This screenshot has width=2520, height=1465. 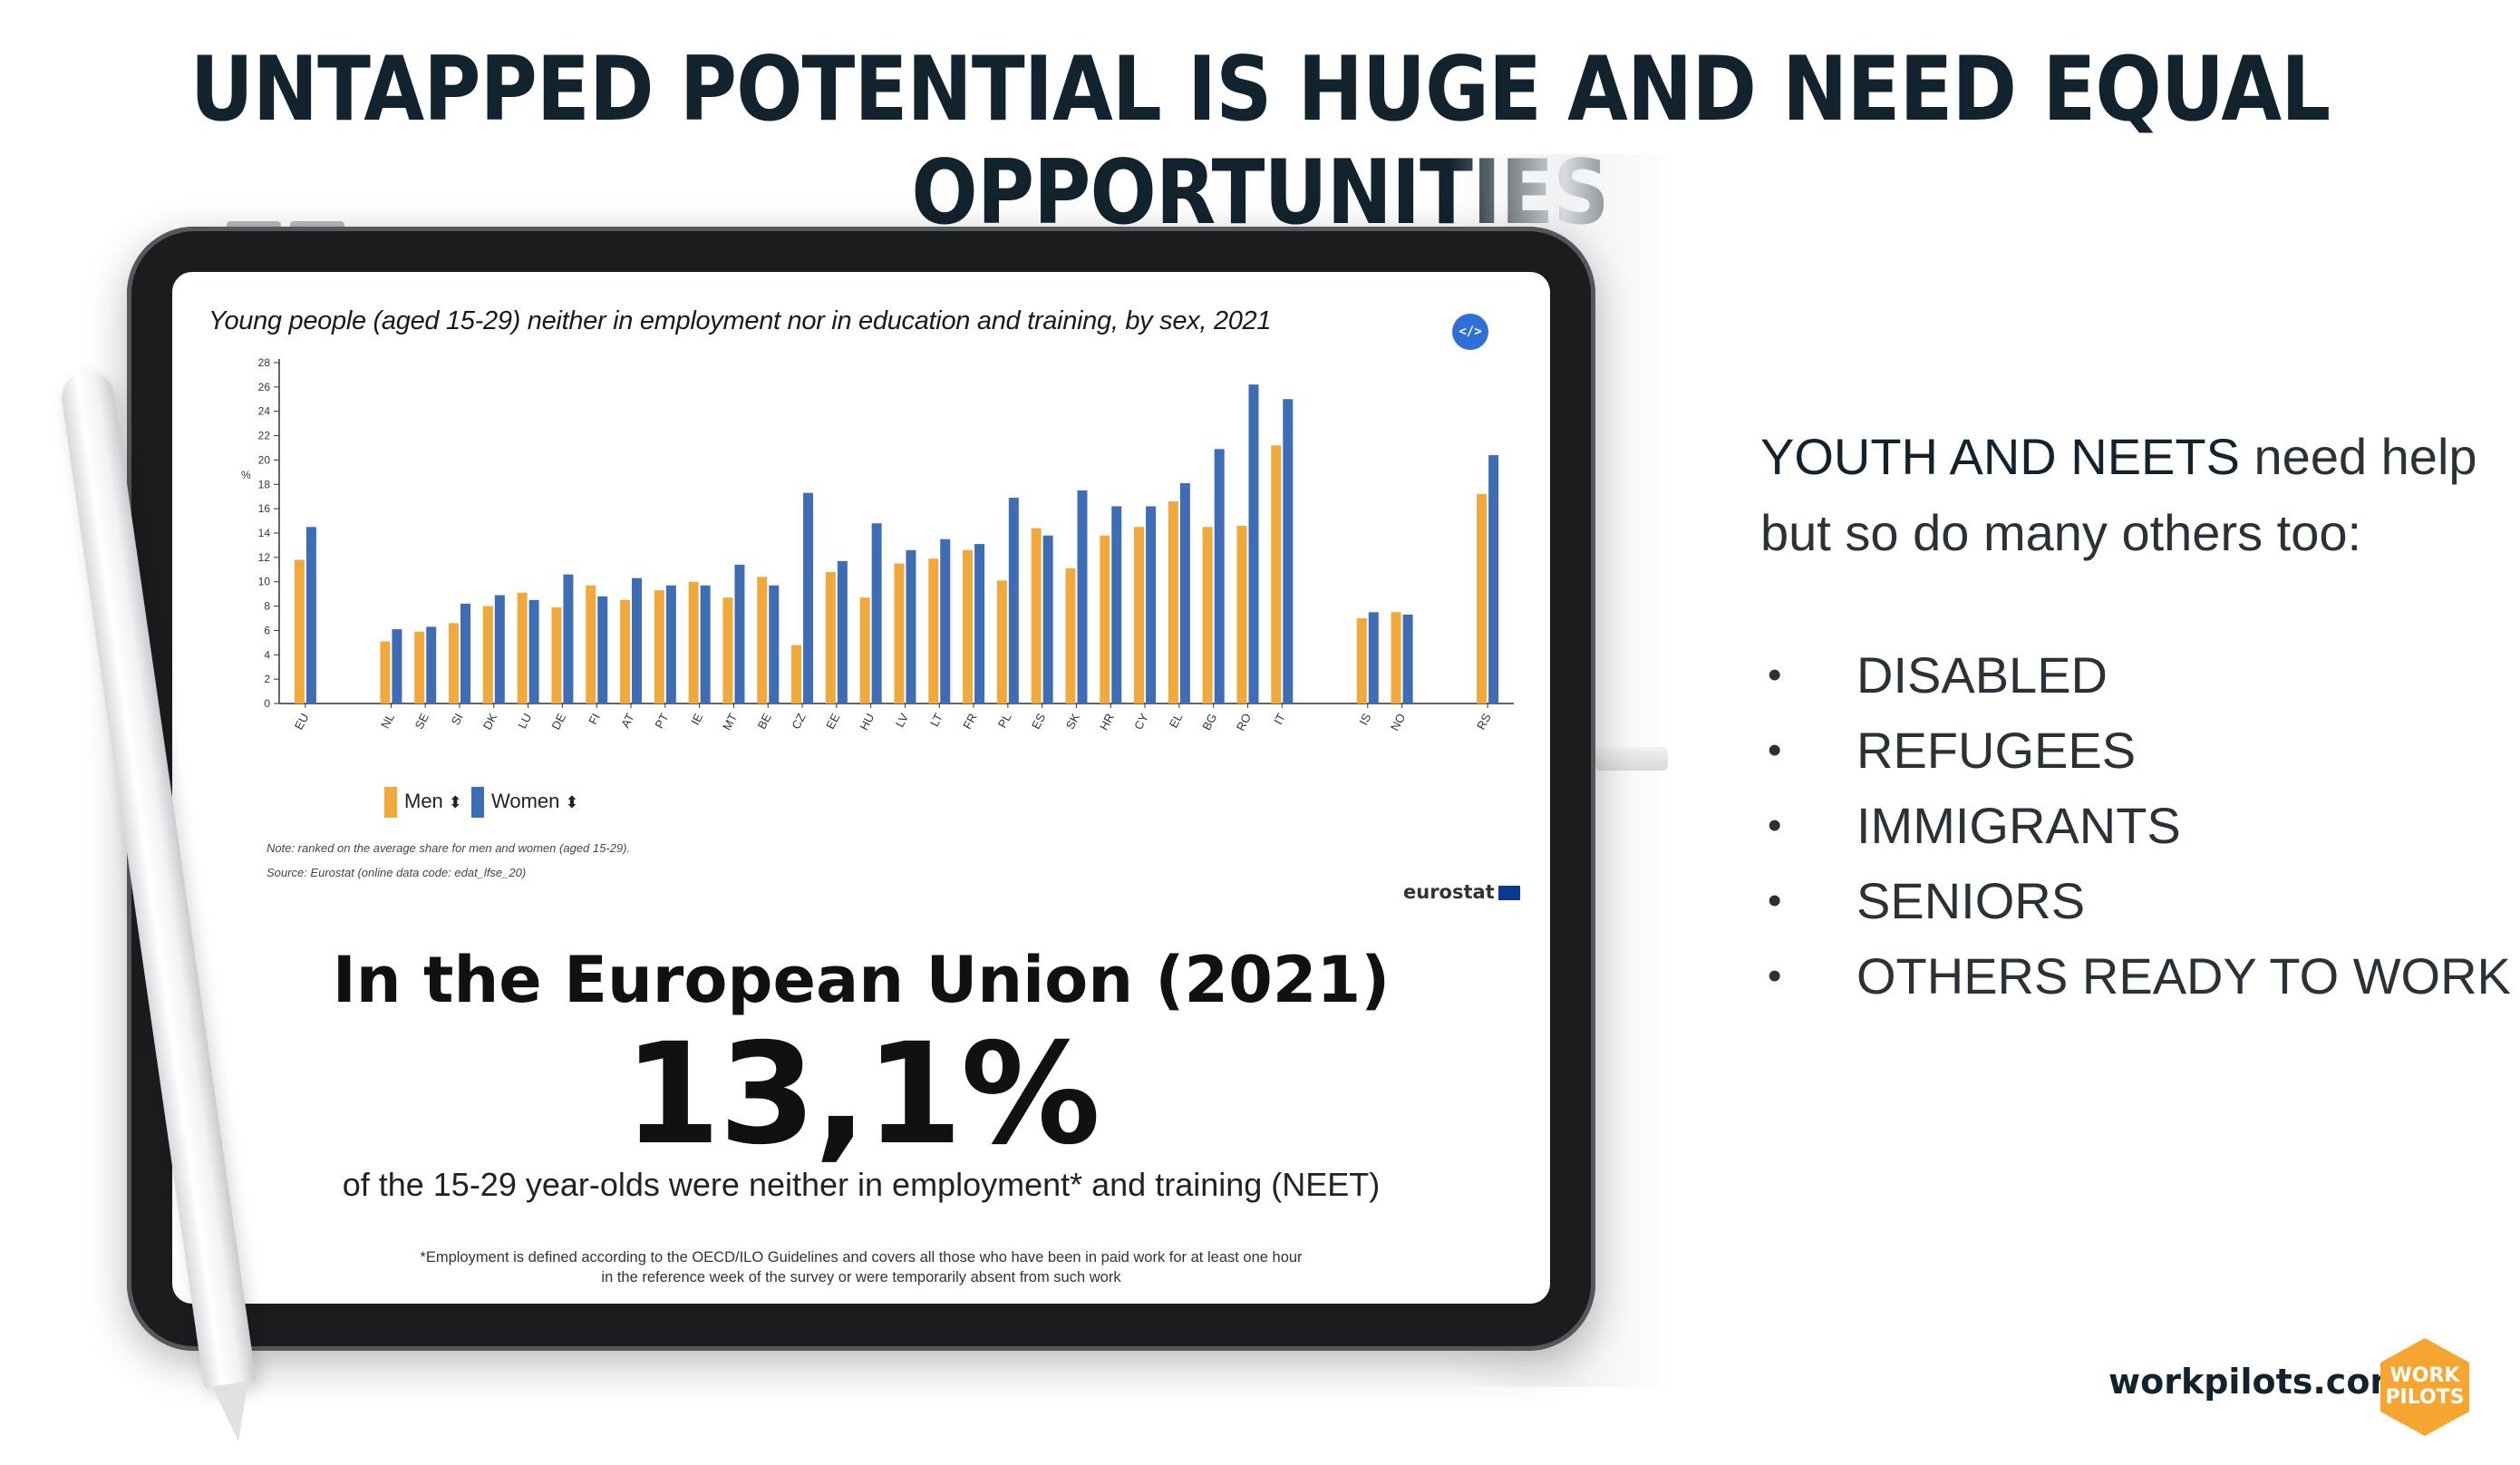 What do you see at coordinates (936, 720) in the screenshot?
I see `x-tick-label: LT` at bounding box center [936, 720].